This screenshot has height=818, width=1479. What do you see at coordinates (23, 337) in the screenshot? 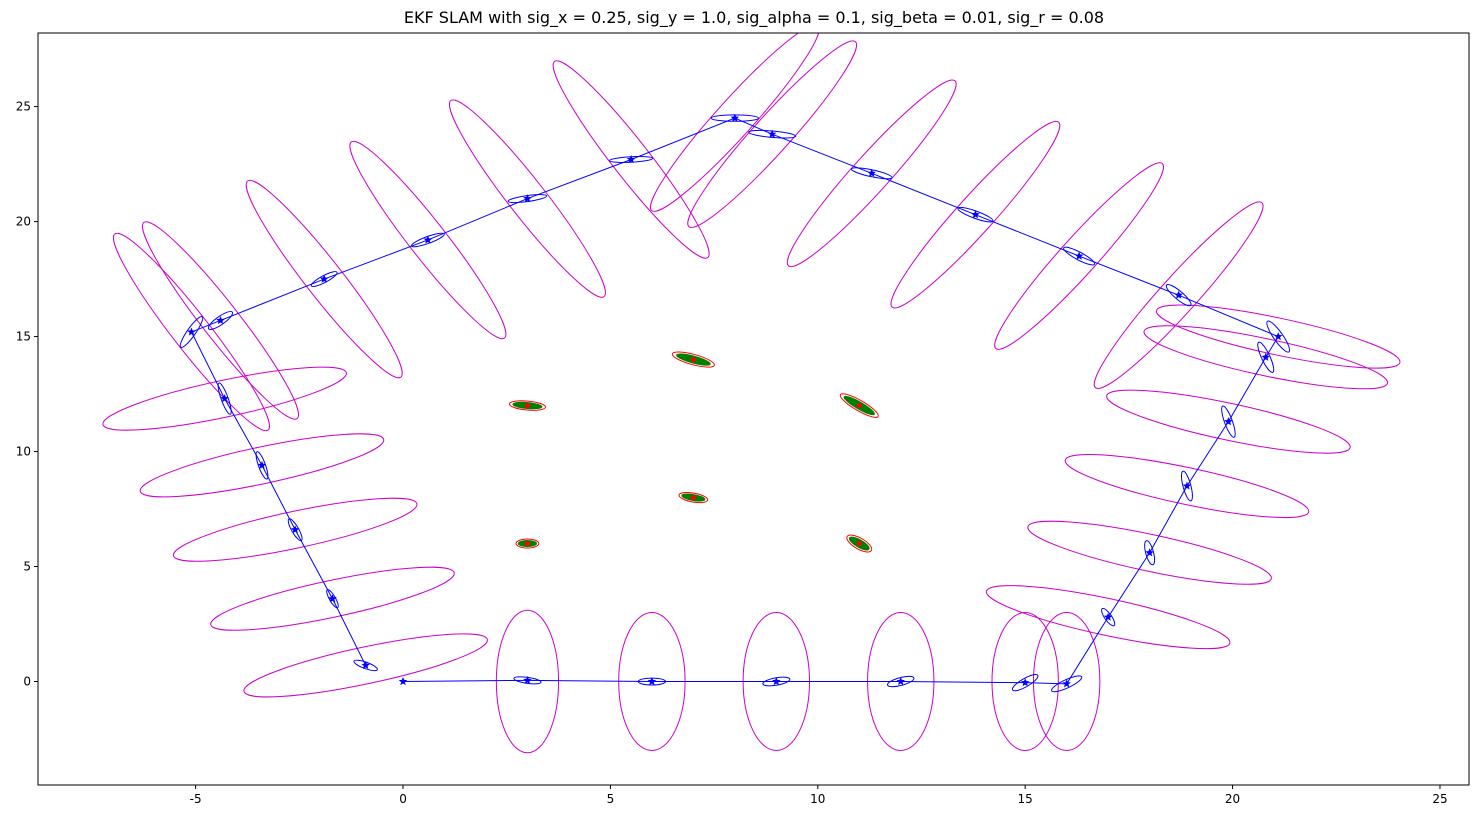
I see `y-tick-label: 15` at bounding box center [23, 337].